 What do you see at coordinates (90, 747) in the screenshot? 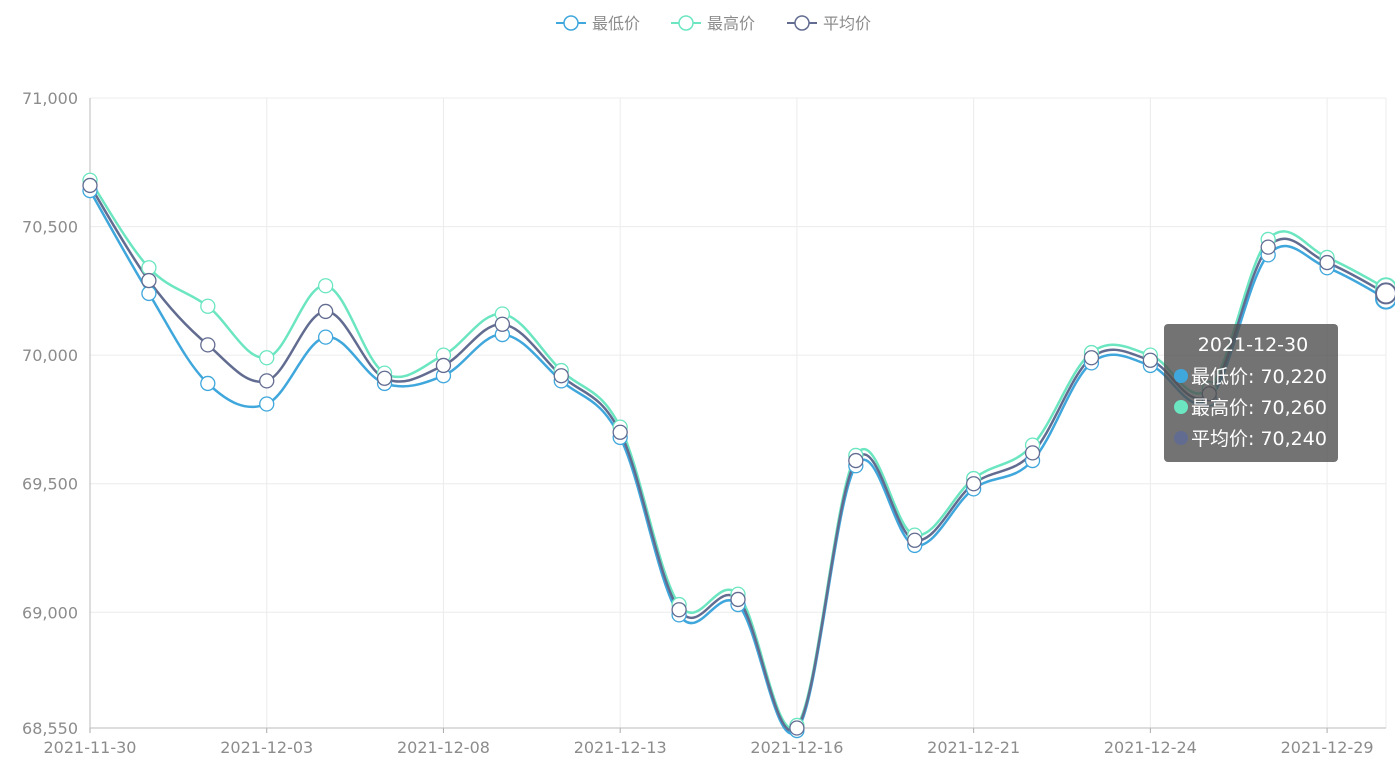
I see `x-tick-label: 2021-11-30` at bounding box center [90, 747].